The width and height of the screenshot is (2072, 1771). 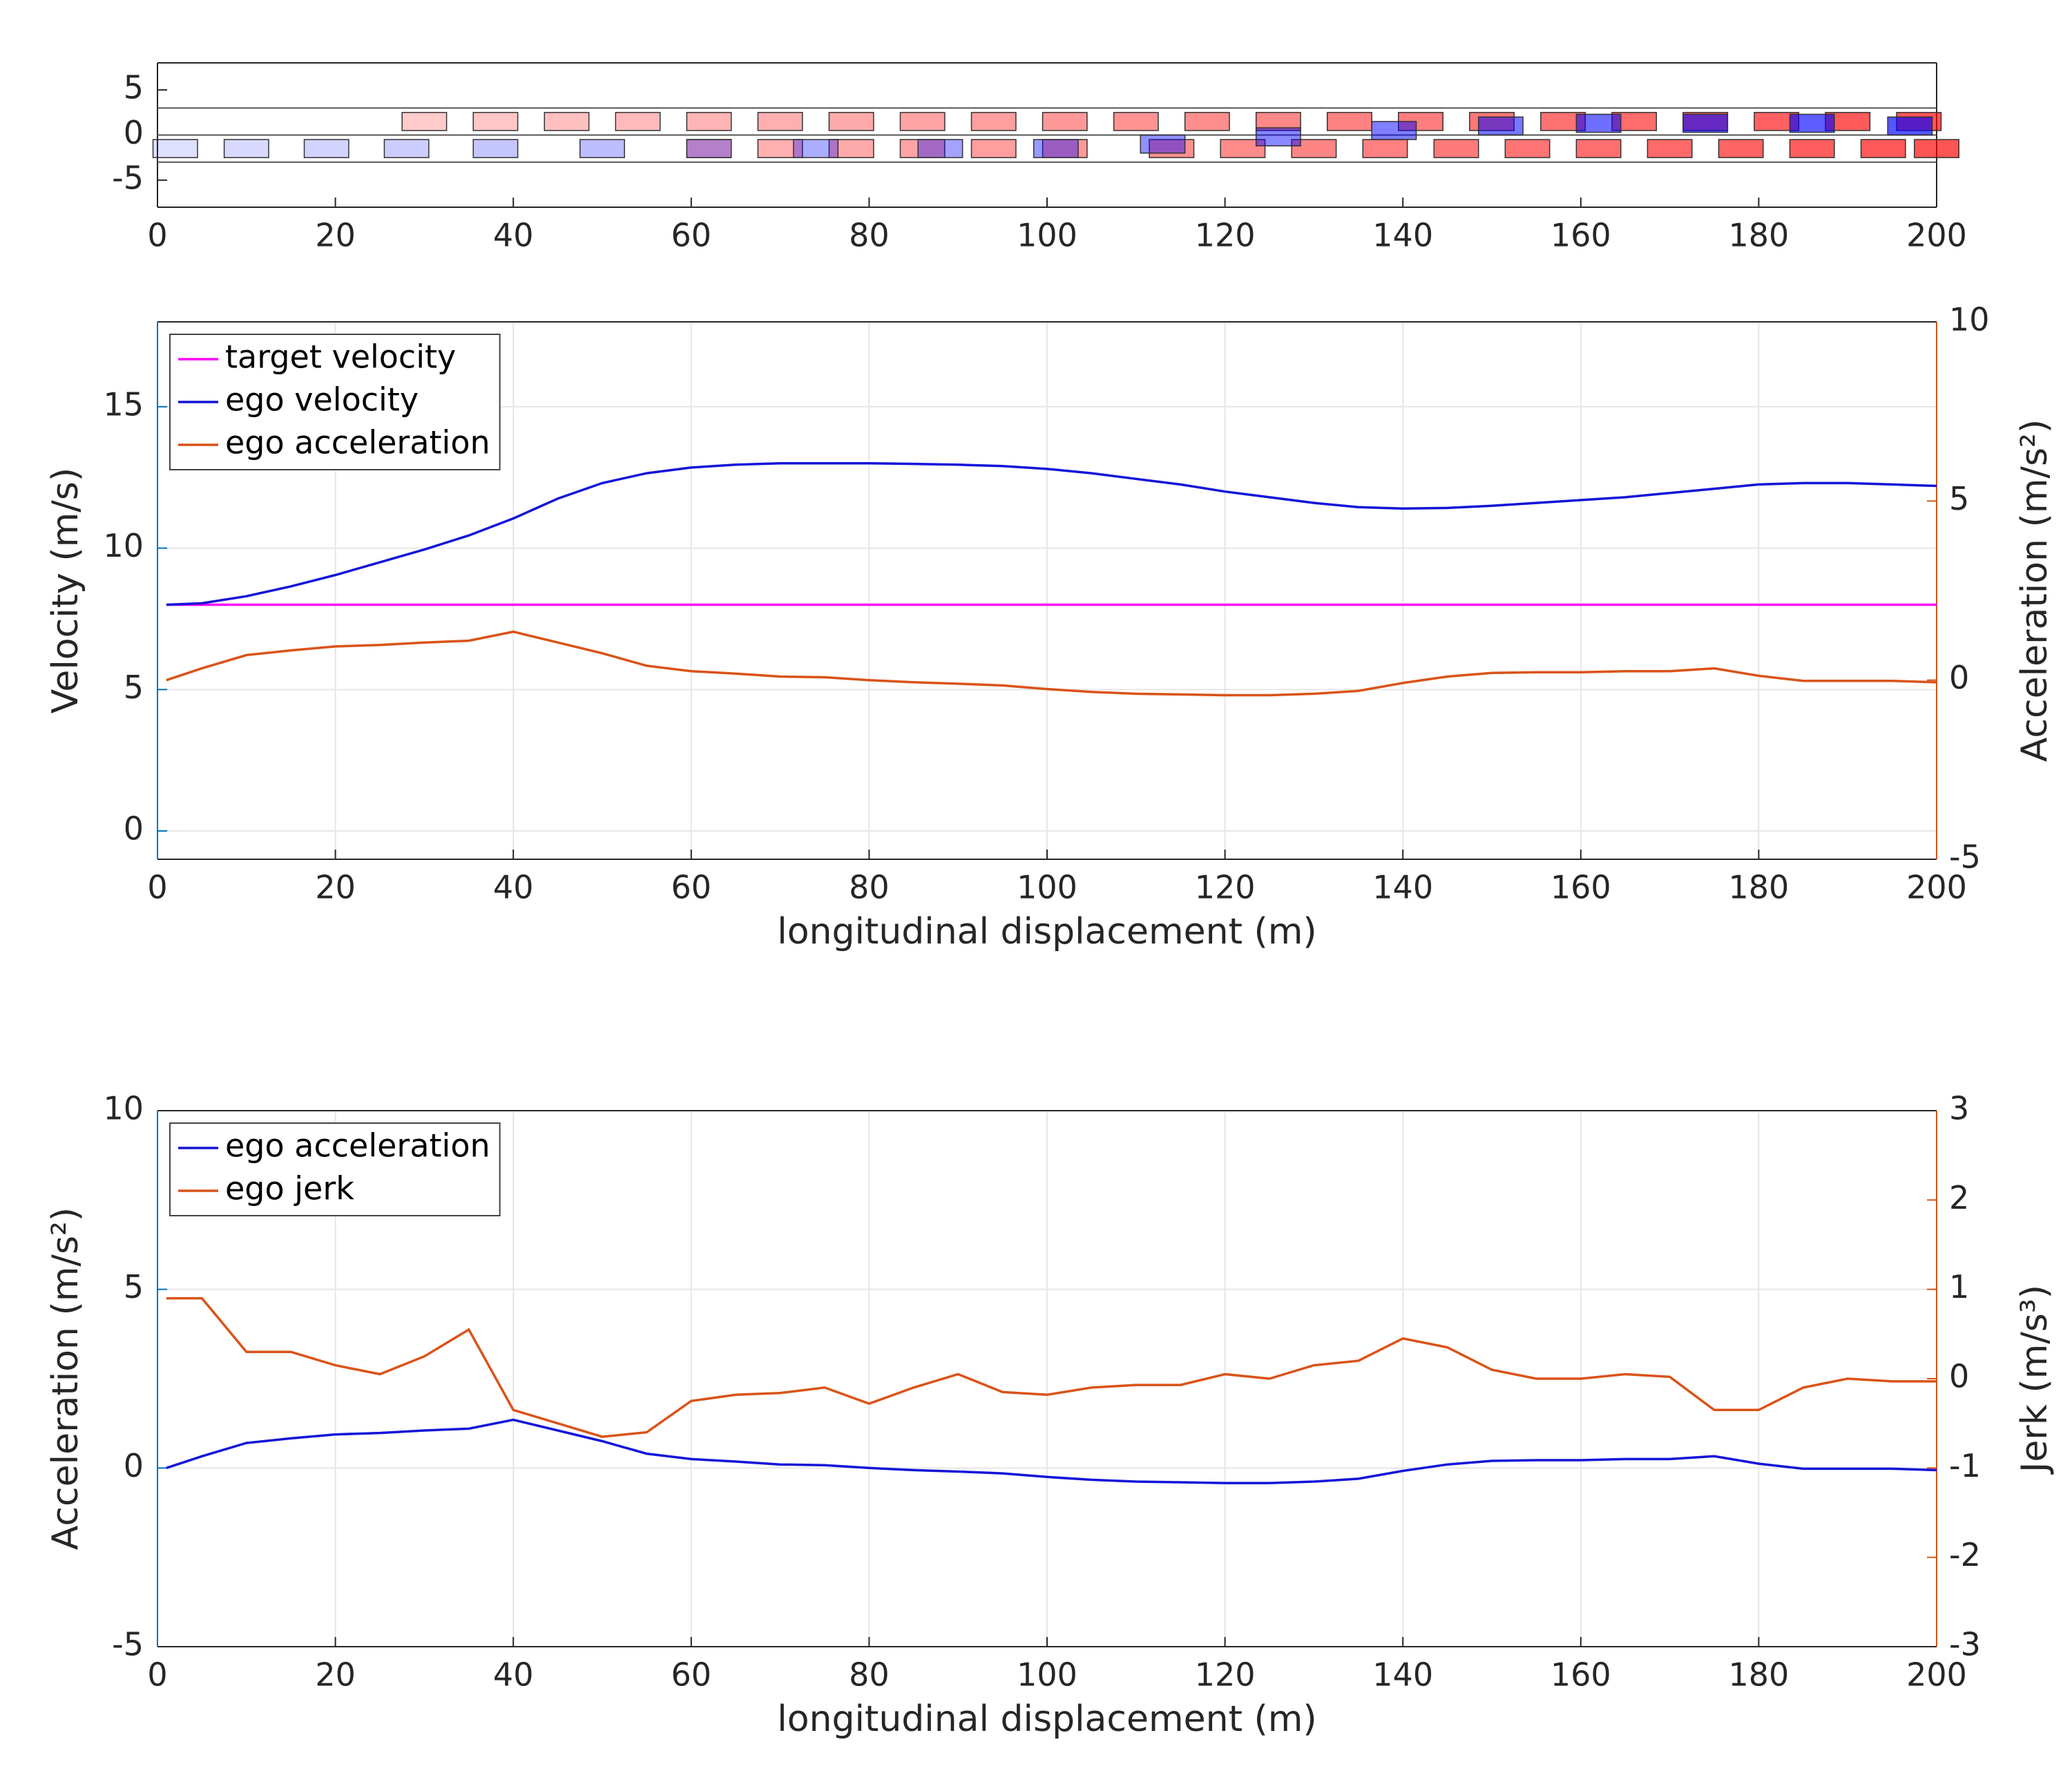 I want to click on y2-tick-label: 3, so click(x=1959, y=1108).